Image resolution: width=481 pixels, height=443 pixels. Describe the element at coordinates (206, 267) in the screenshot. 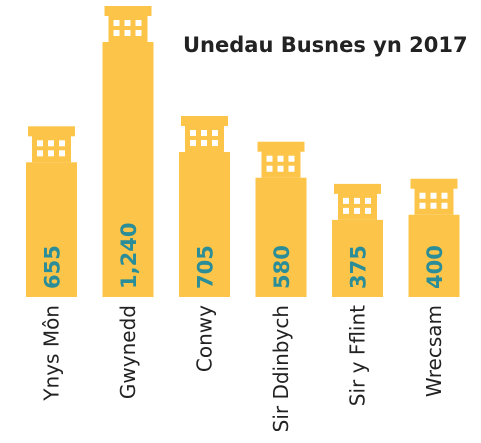

I see `value-label: 705` at that location.